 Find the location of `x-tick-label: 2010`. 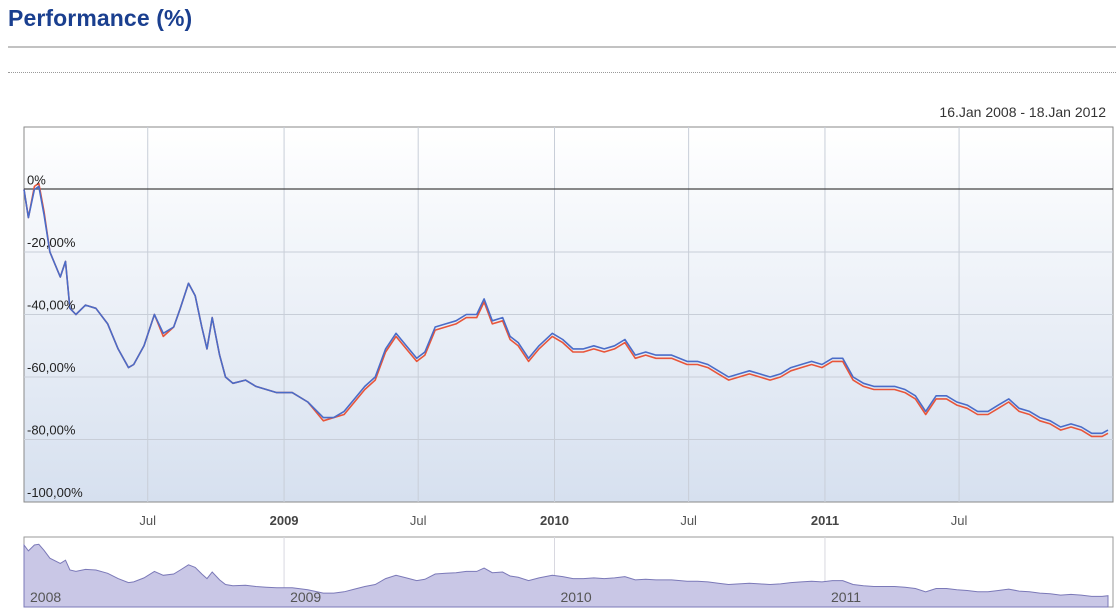

x-tick-label: 2010 is located at coordinates (554, 520).